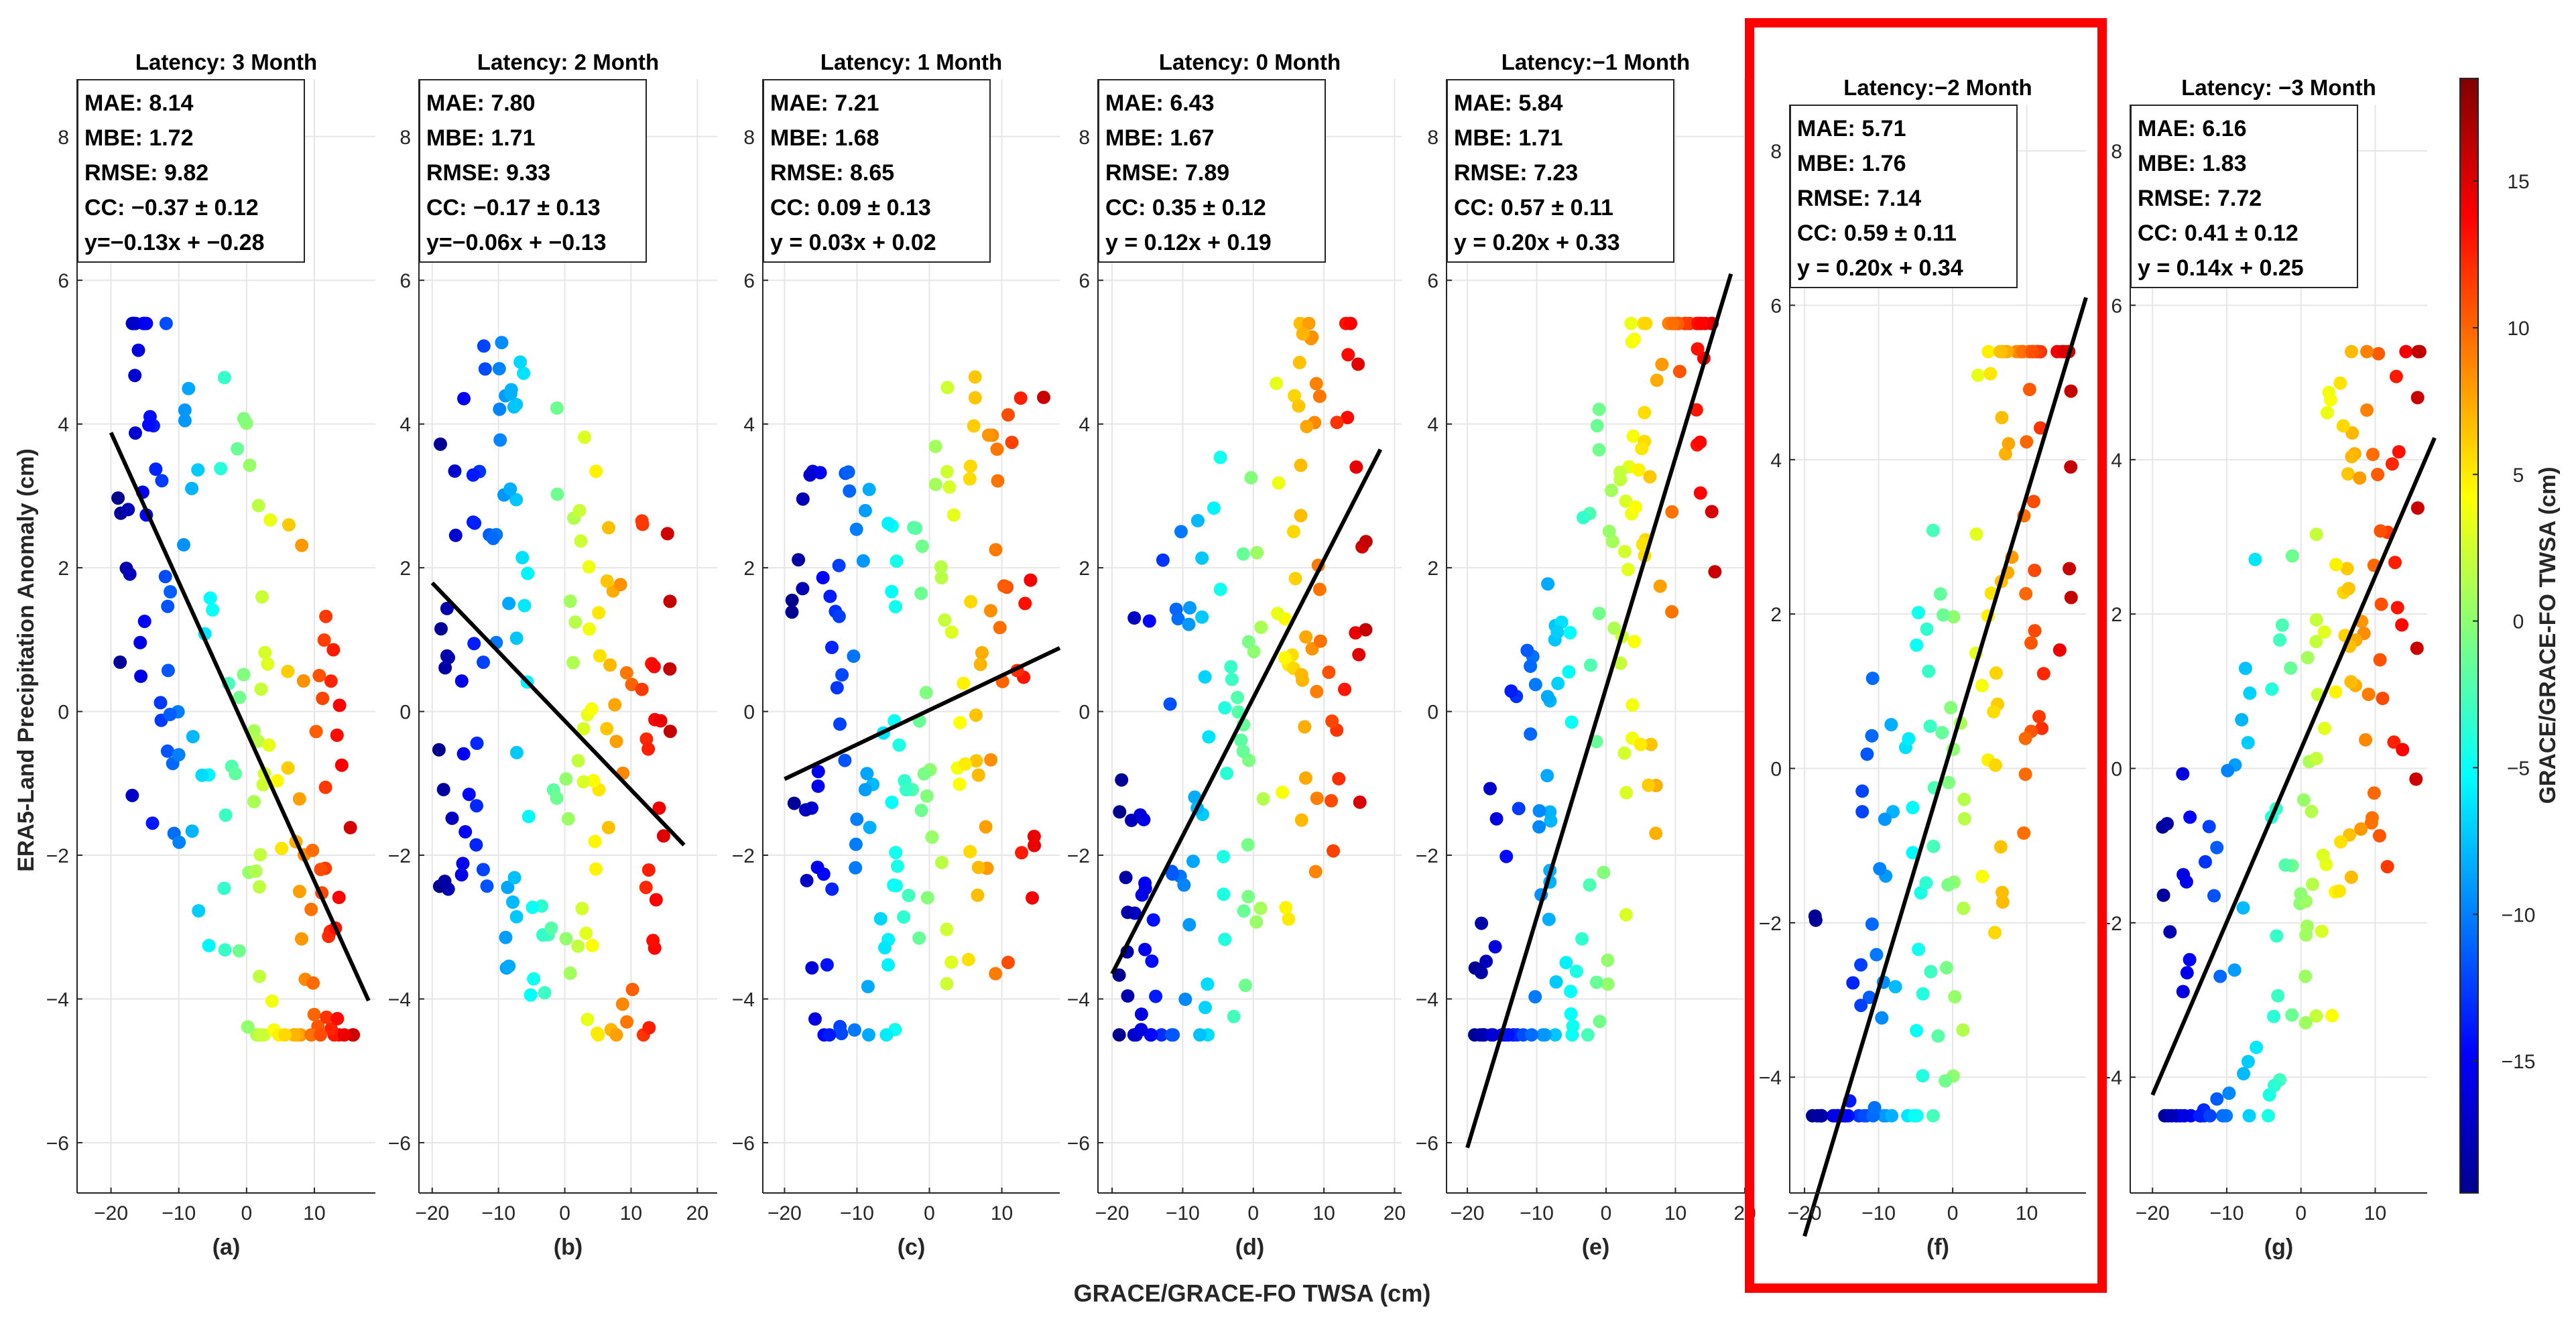  Describe the element at coordinates (63, 569) in the screenshot. I see `y-tick-label: 2` at that location.